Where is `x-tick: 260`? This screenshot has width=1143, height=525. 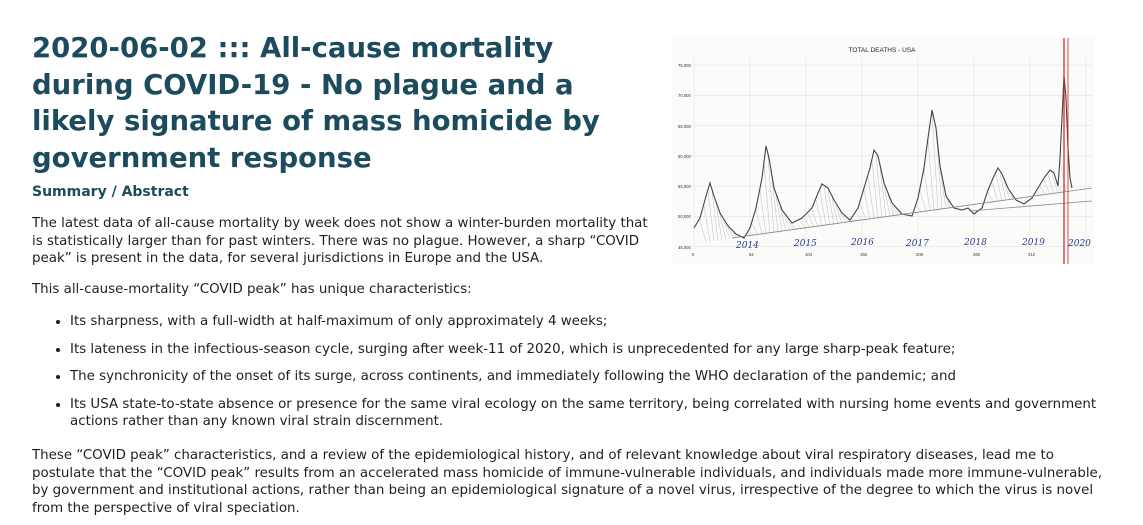
x-tick: 260 is located at coordinates (977, 254).